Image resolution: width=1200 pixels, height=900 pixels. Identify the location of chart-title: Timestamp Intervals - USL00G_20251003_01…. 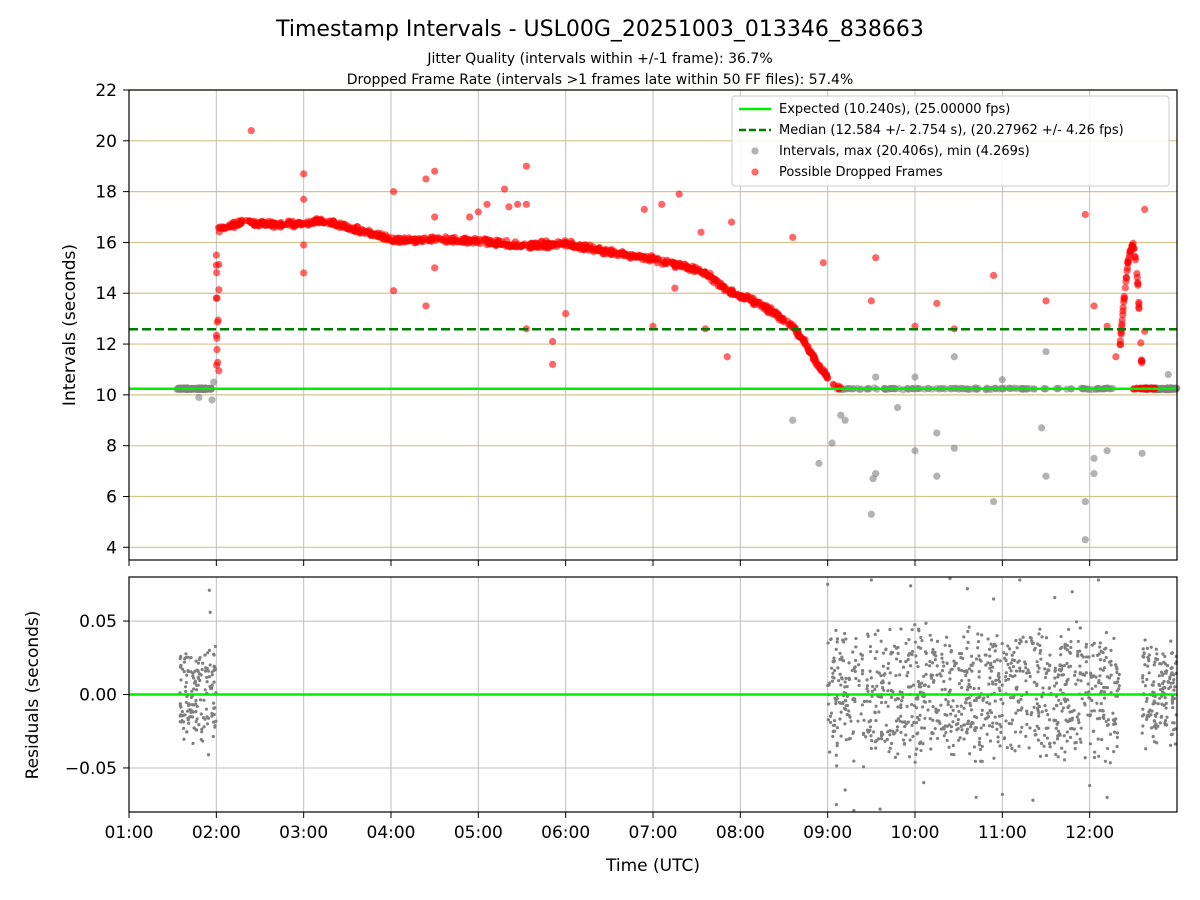
(599, 29).